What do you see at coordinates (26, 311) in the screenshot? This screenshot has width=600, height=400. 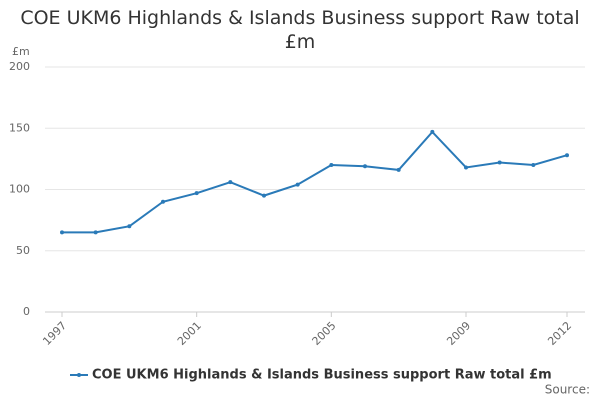 I see `y-tick-label: 0` at bounding box center [26, 311].